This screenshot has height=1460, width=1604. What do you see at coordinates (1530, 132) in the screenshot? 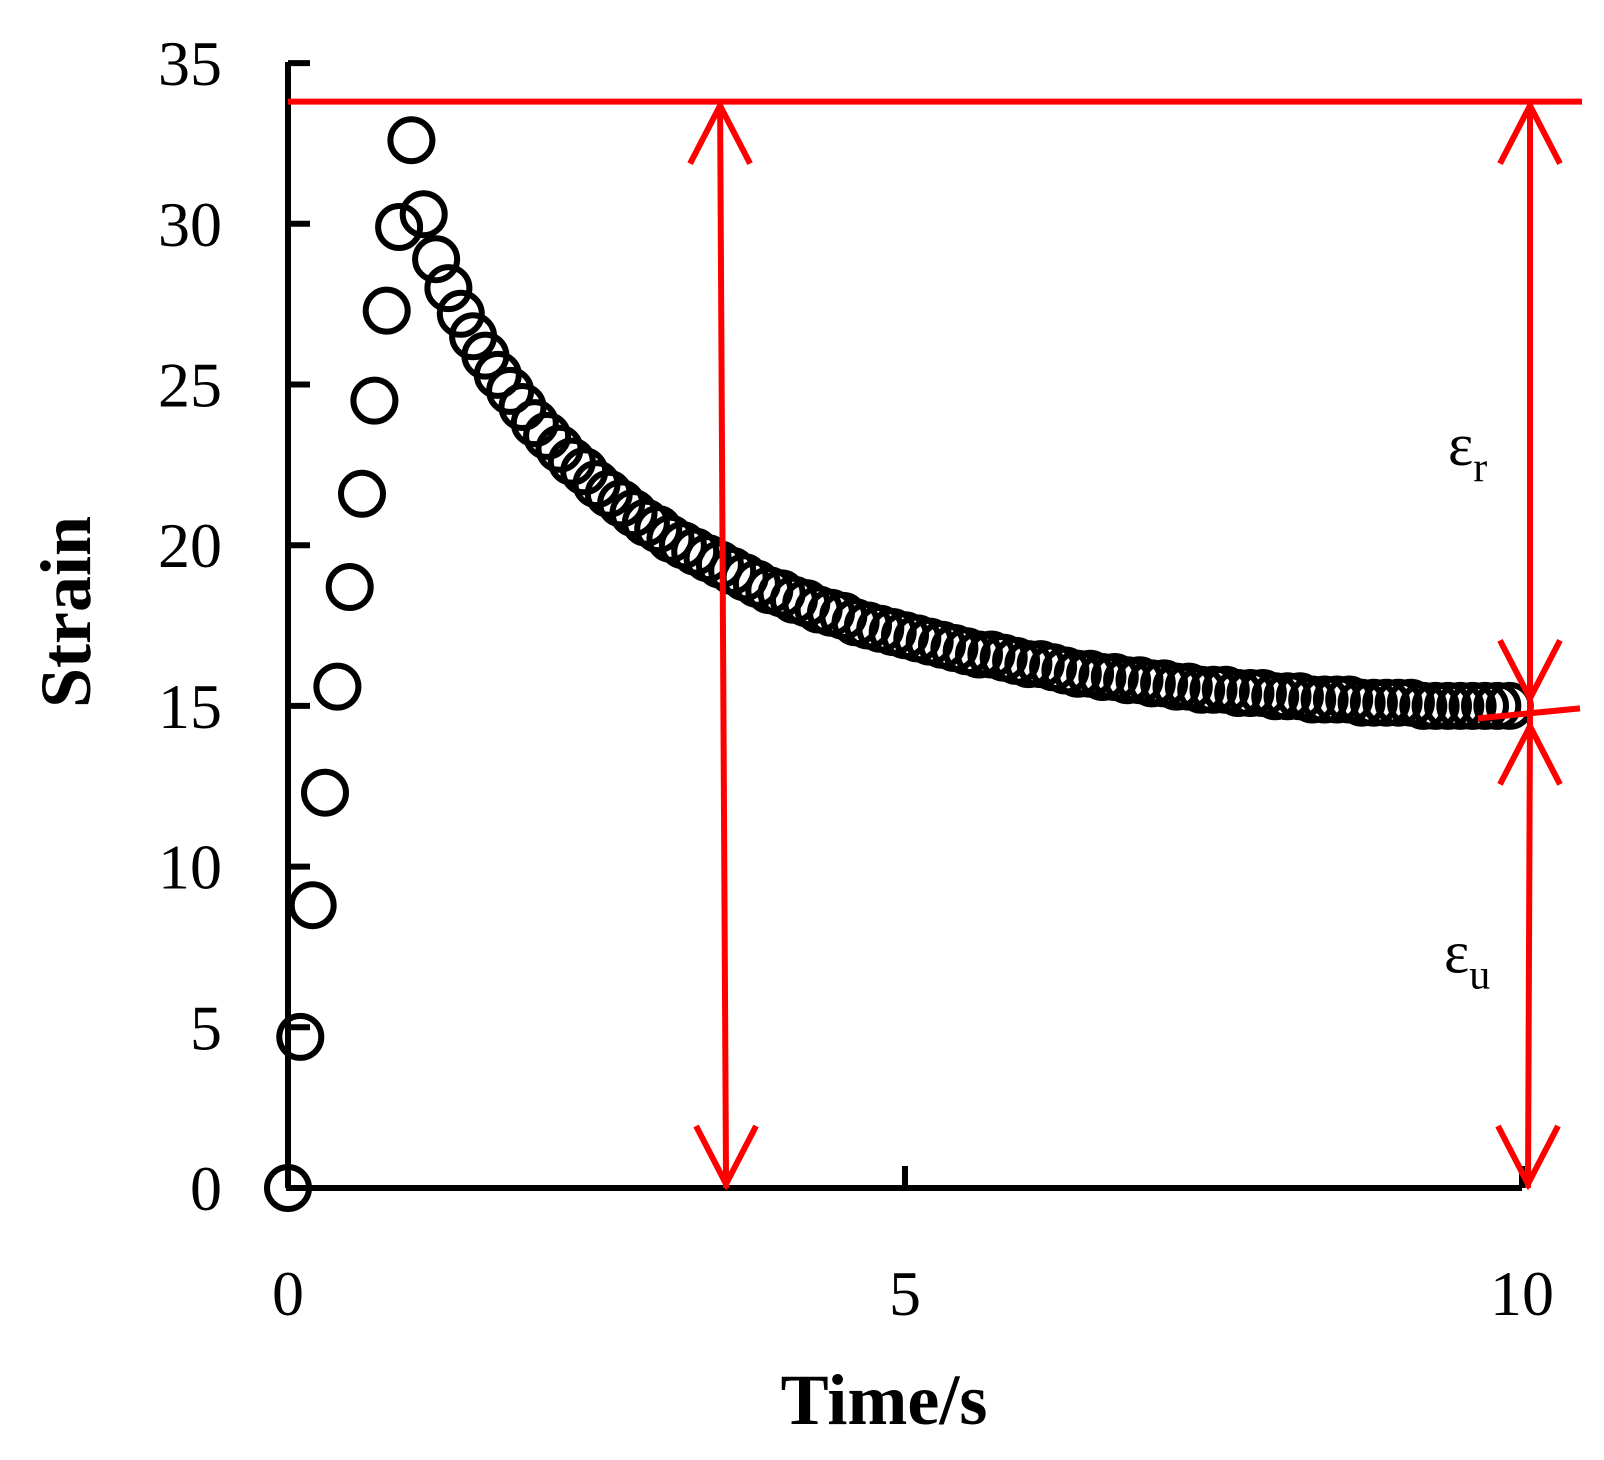
I see `recoverable-strain-arrowhead-top` at bounding box center [1530, 132].